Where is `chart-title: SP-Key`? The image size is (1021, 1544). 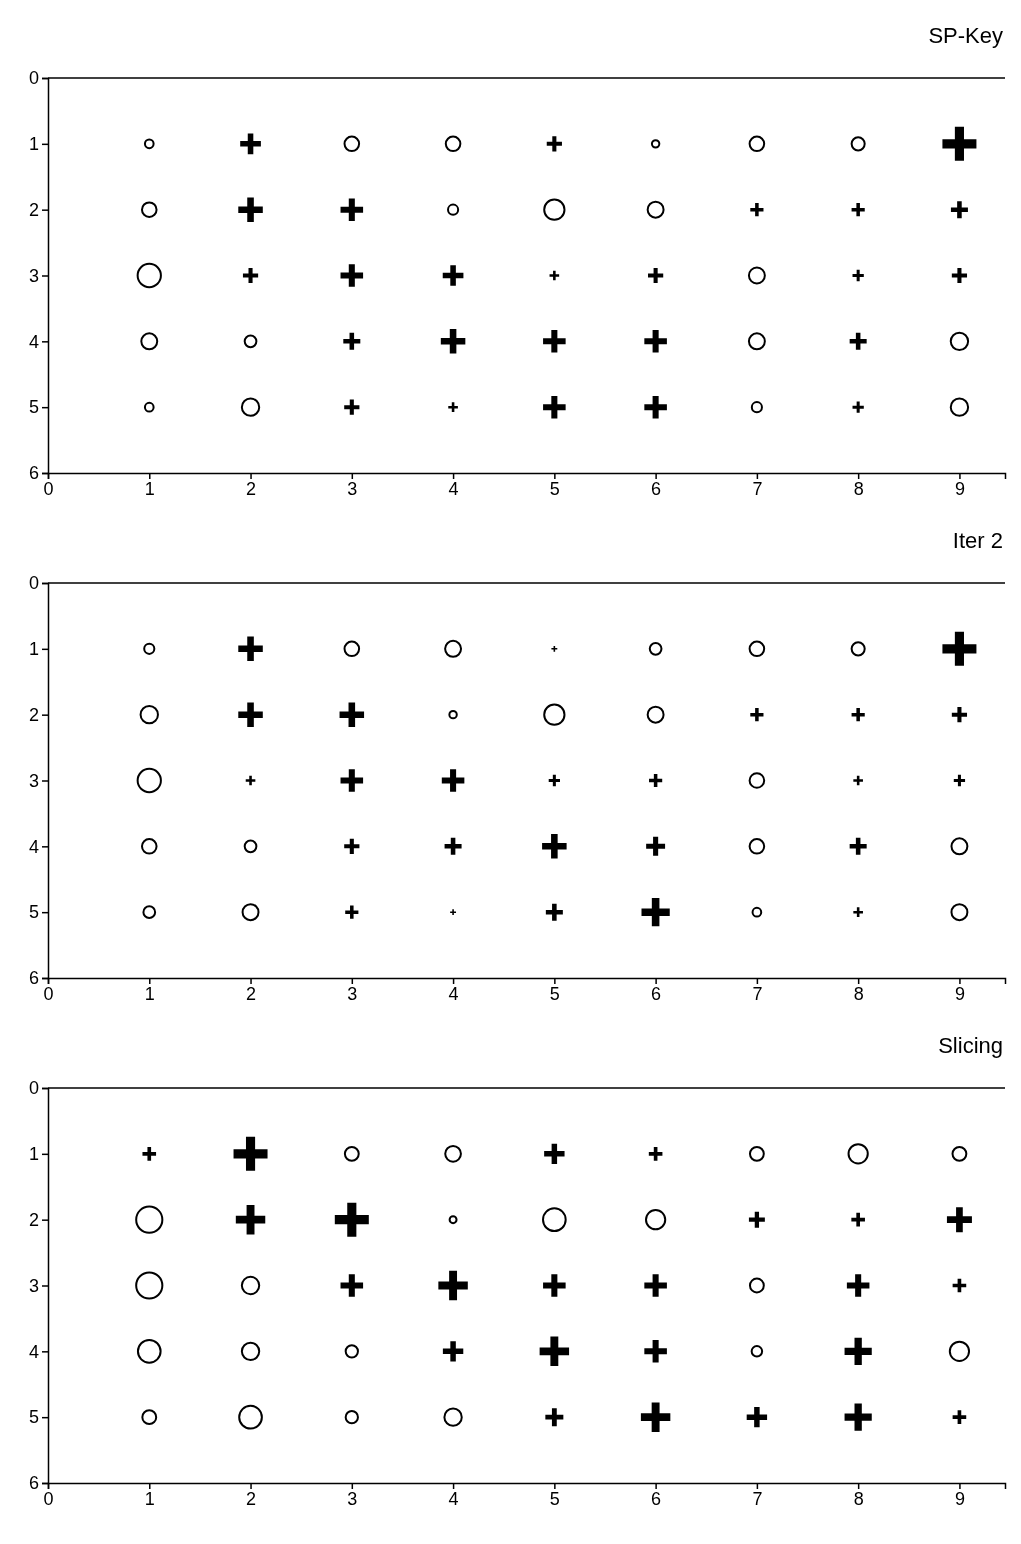
chart-title: SP-Key is located at coordinates (965, 35).